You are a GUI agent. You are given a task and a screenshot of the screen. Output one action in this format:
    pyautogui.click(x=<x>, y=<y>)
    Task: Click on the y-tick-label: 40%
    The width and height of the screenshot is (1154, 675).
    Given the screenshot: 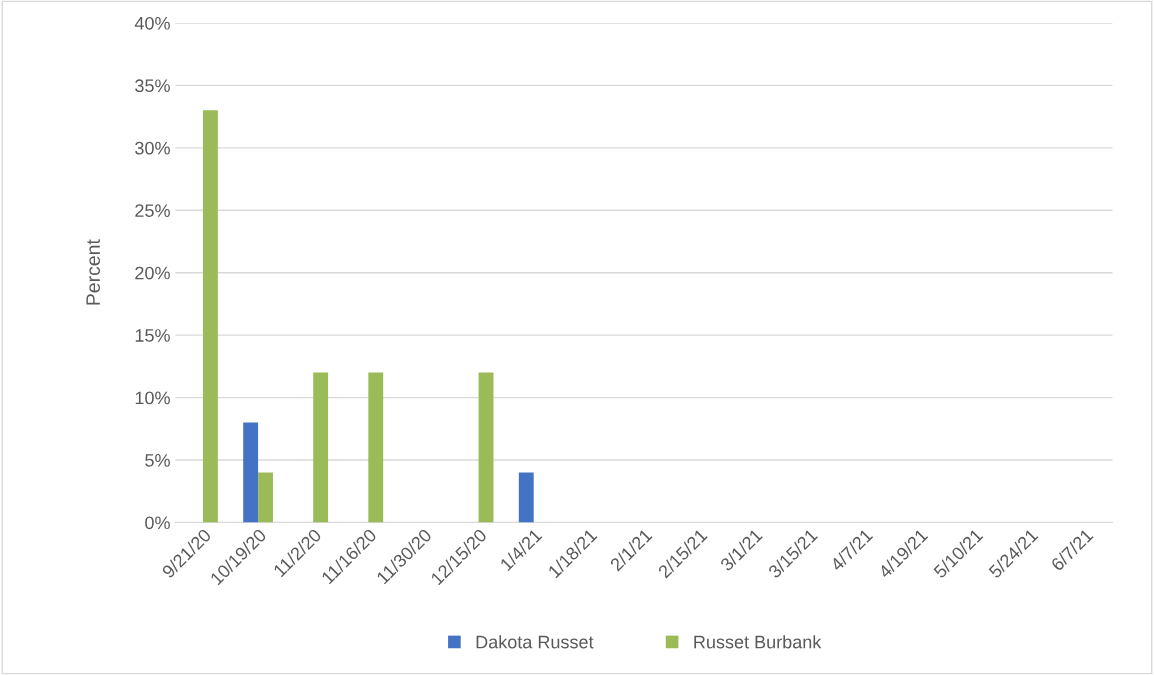 What is the action you would take?
    pyautogui.click(x=152, y=23)
    